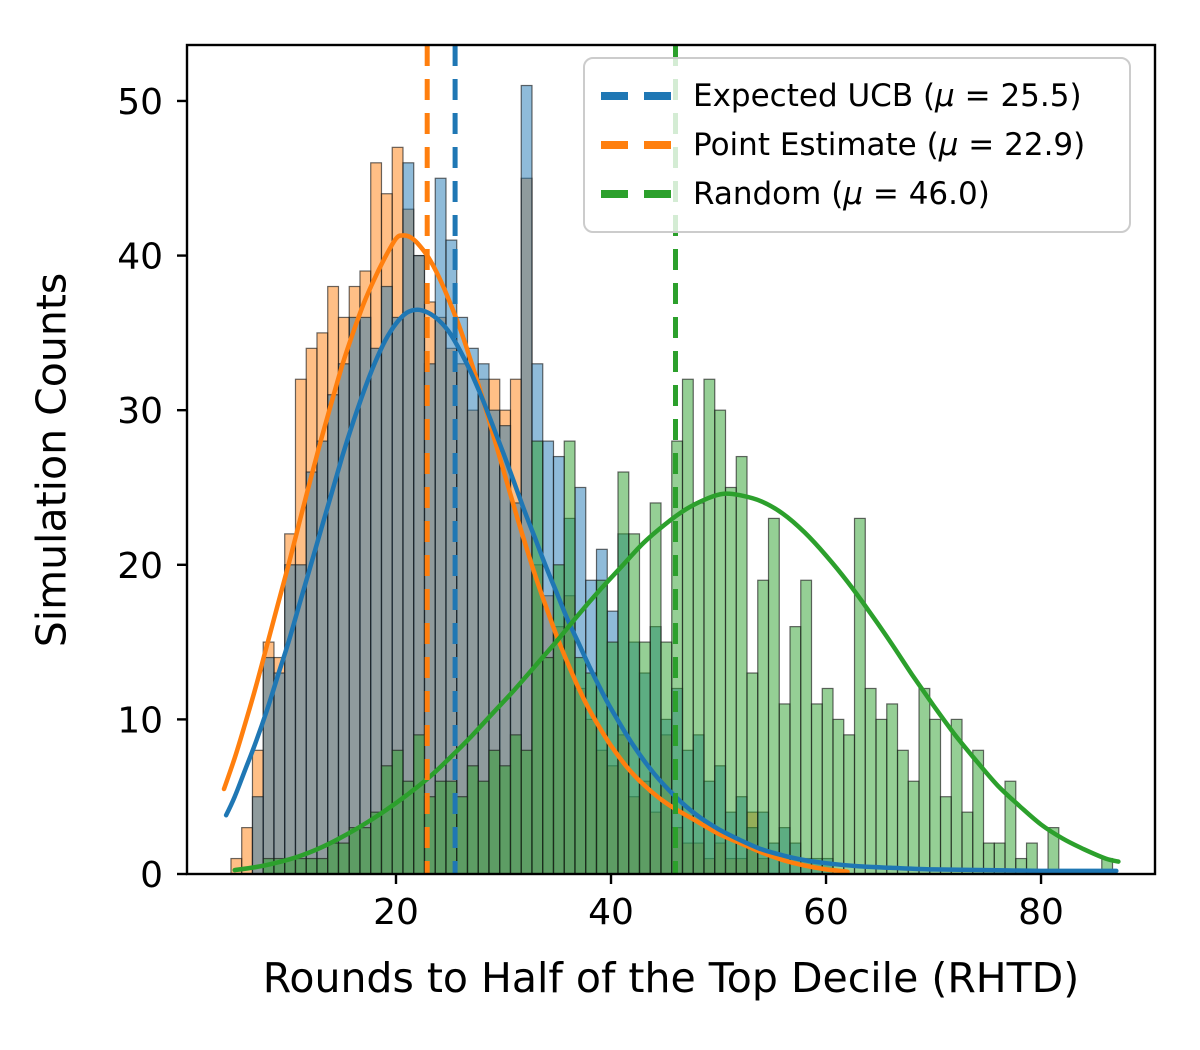 This screenshot has width=1200, height=1050. I want to click on y-tick-label: 0, so click(151, 875).